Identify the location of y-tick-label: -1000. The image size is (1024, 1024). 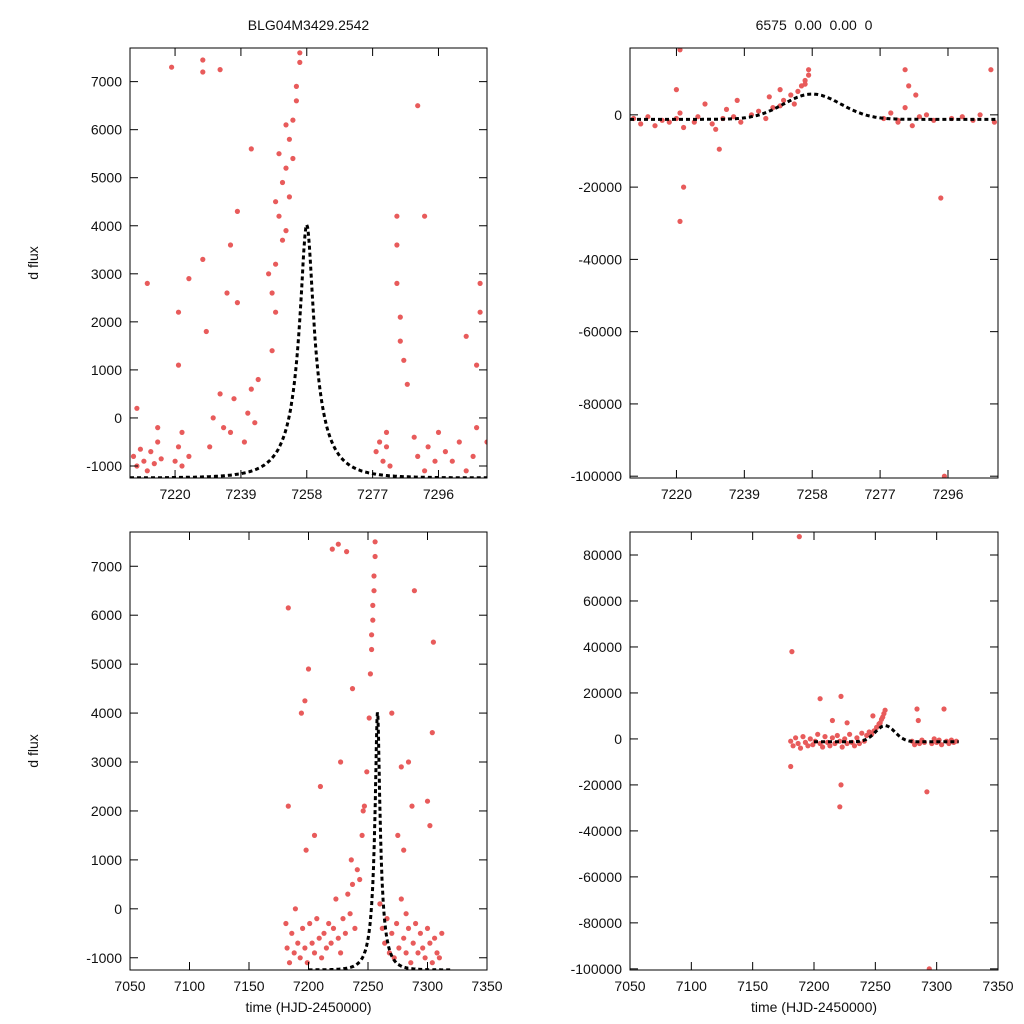
(104, 958).